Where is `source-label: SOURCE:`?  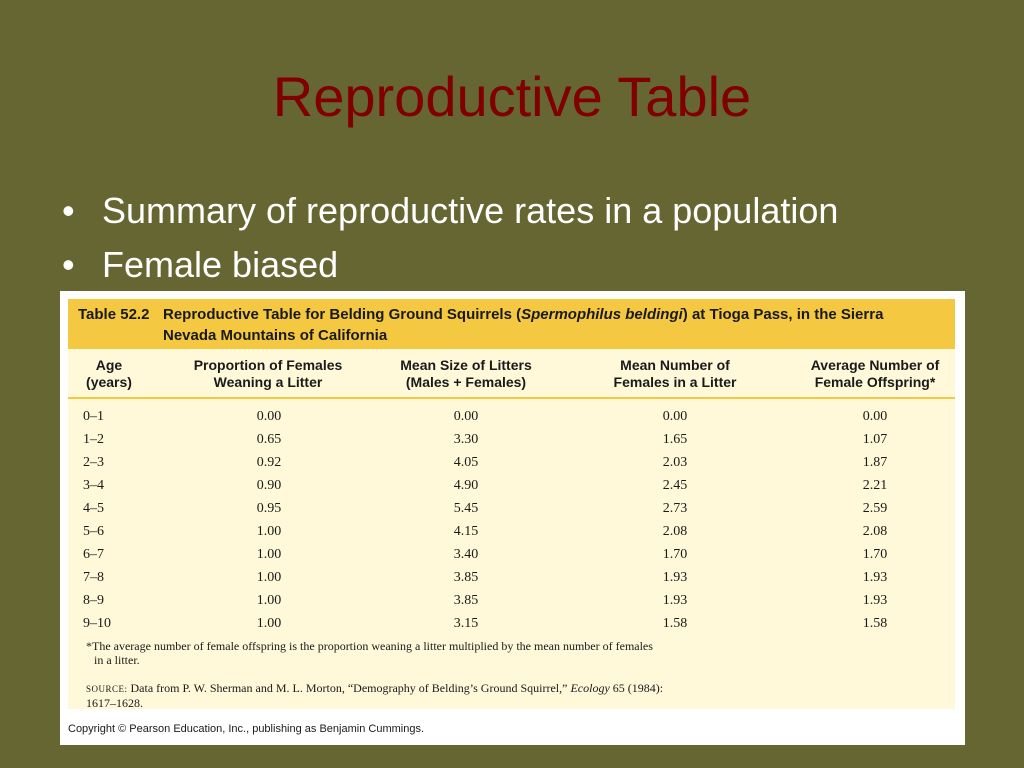 source-label: SOURCE: is located at coordinates (107, 689).